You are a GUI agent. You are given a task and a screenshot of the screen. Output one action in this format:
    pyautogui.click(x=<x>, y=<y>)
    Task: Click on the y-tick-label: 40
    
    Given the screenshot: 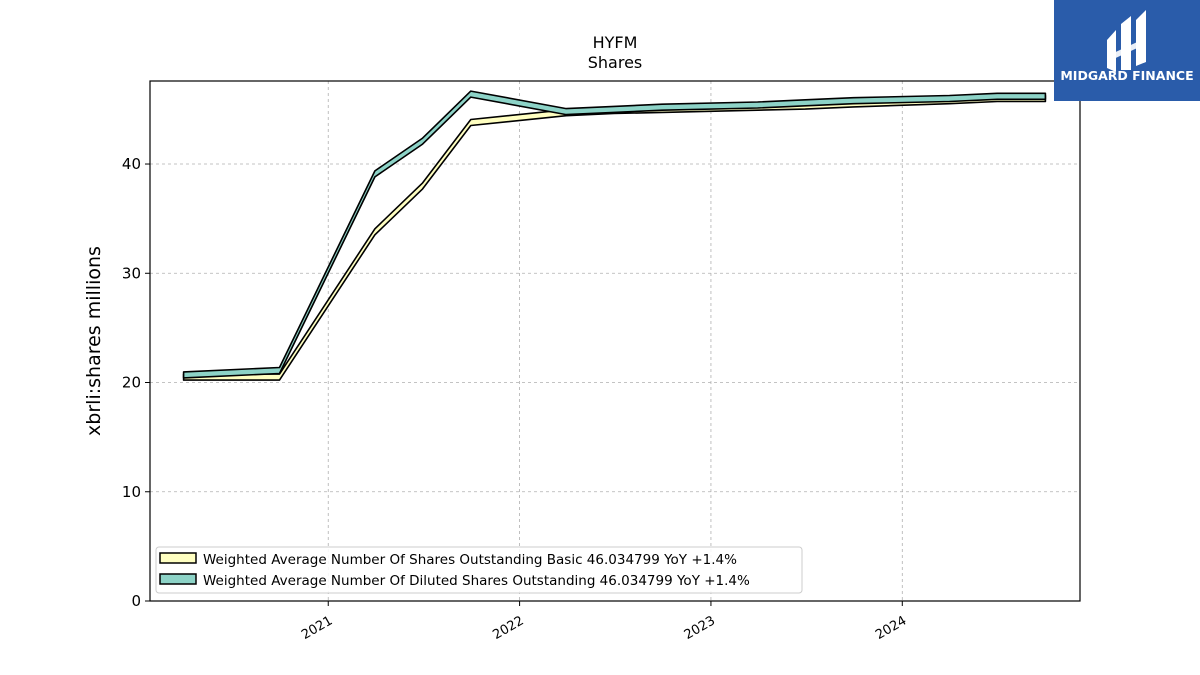 What is the action you would take?
    pyautogui.click(x=131, y=164)
    